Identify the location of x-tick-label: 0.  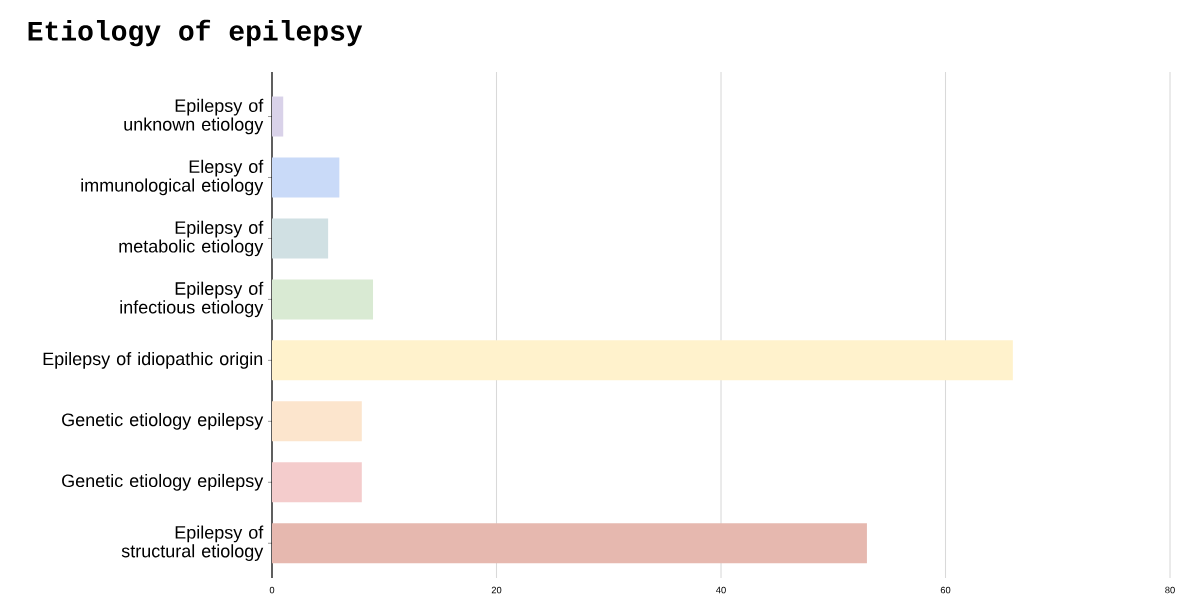
(272, 590).